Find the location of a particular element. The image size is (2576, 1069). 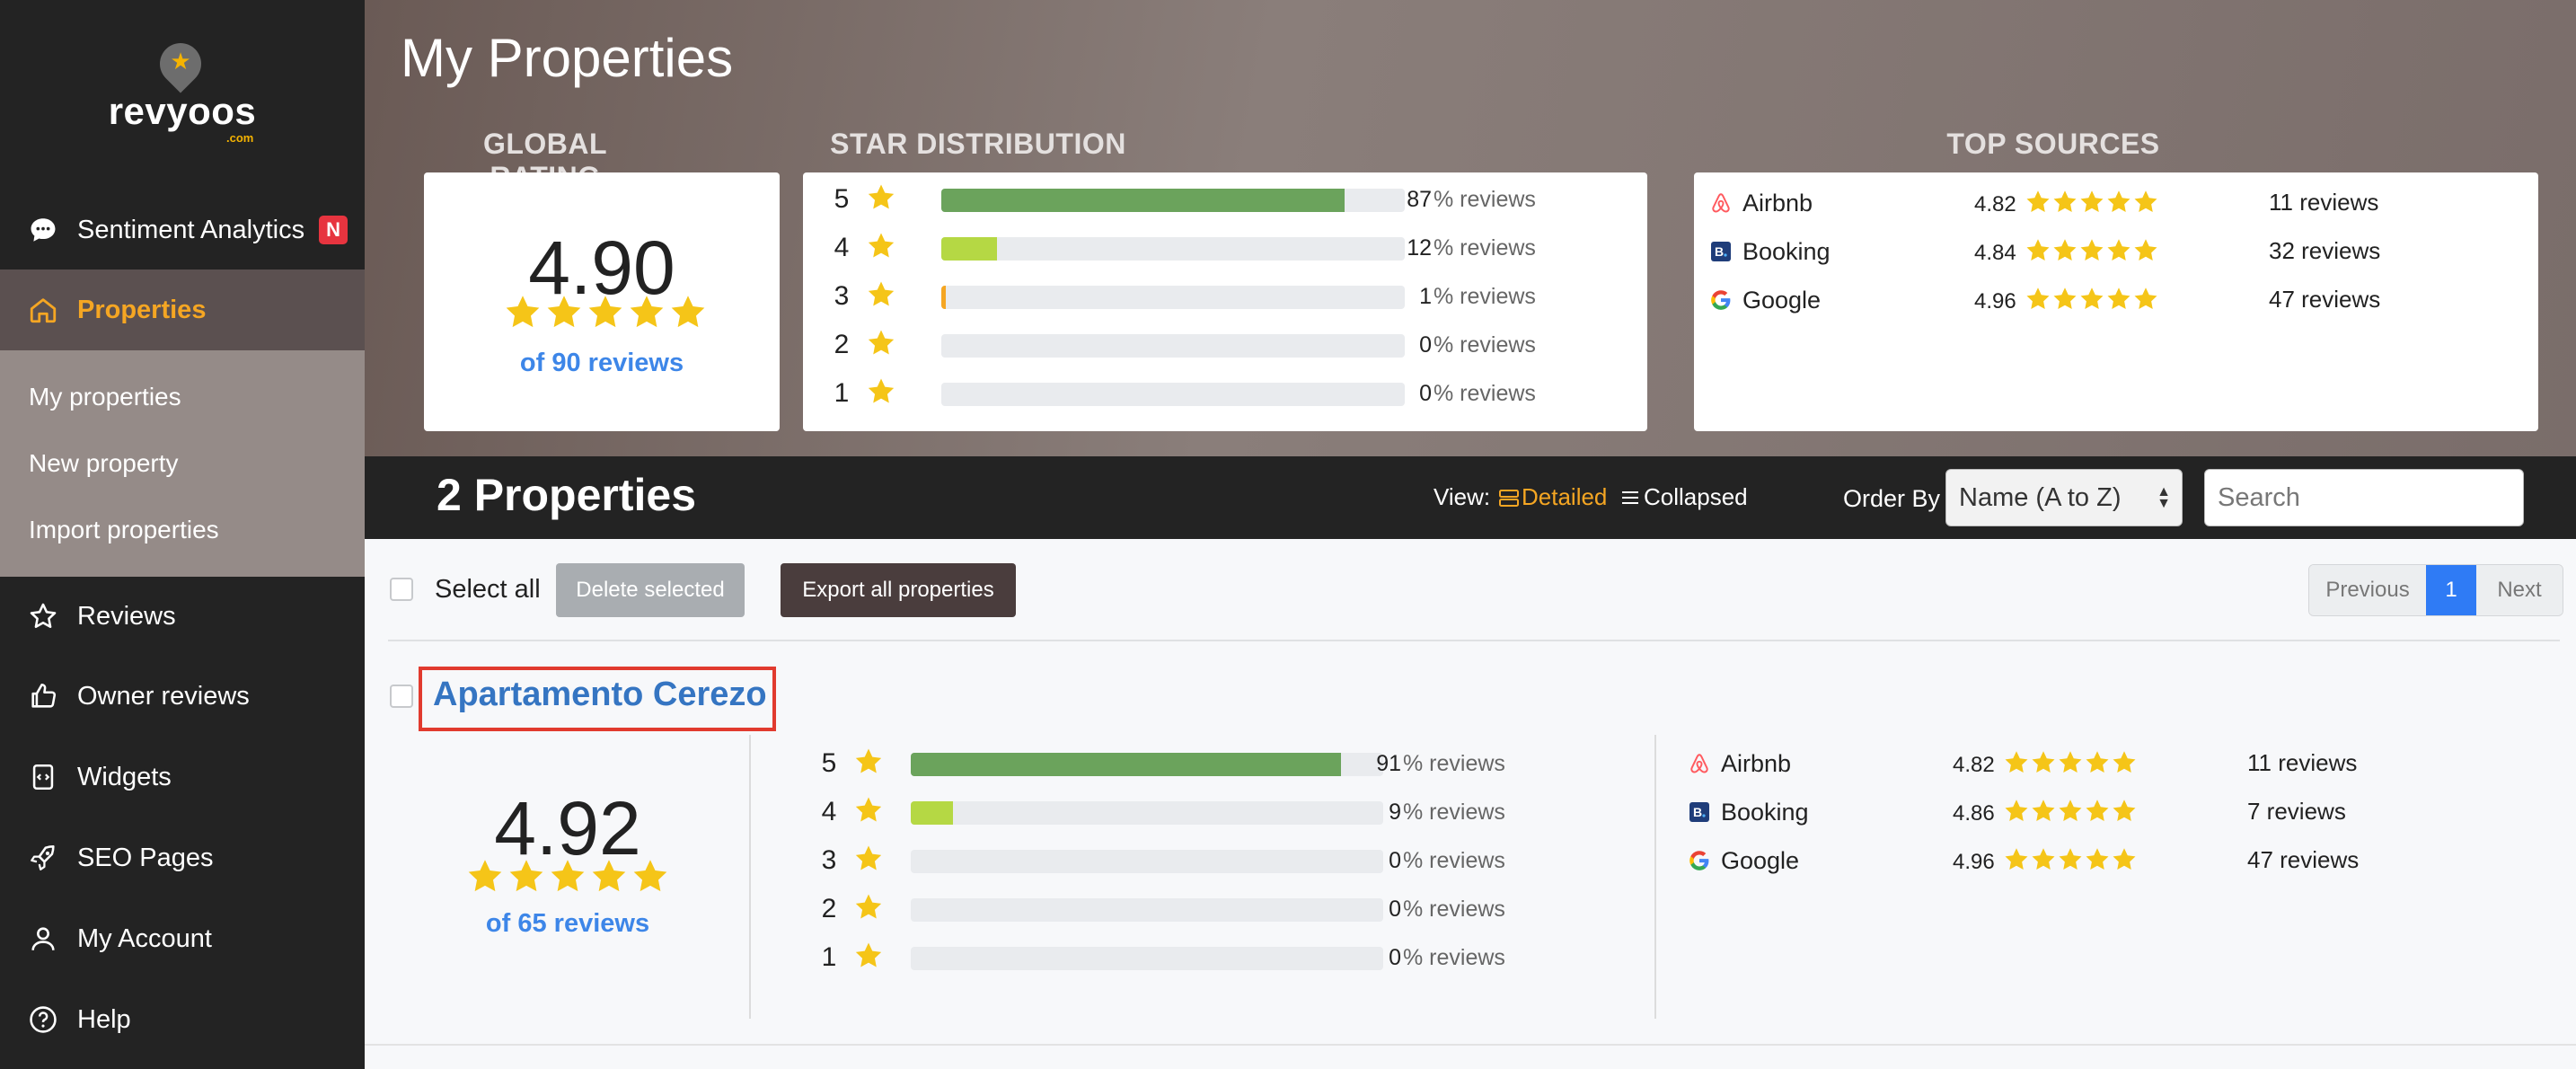

brand-name: revyoos is located at coordinates (182, 111).